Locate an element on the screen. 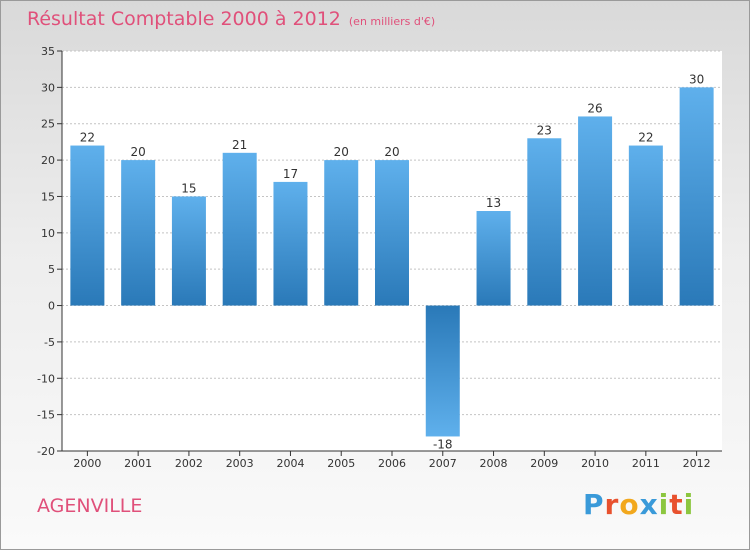 The image size is (750, 550). proxiti-logo: Proxiti is located at coordinates (638, 504).